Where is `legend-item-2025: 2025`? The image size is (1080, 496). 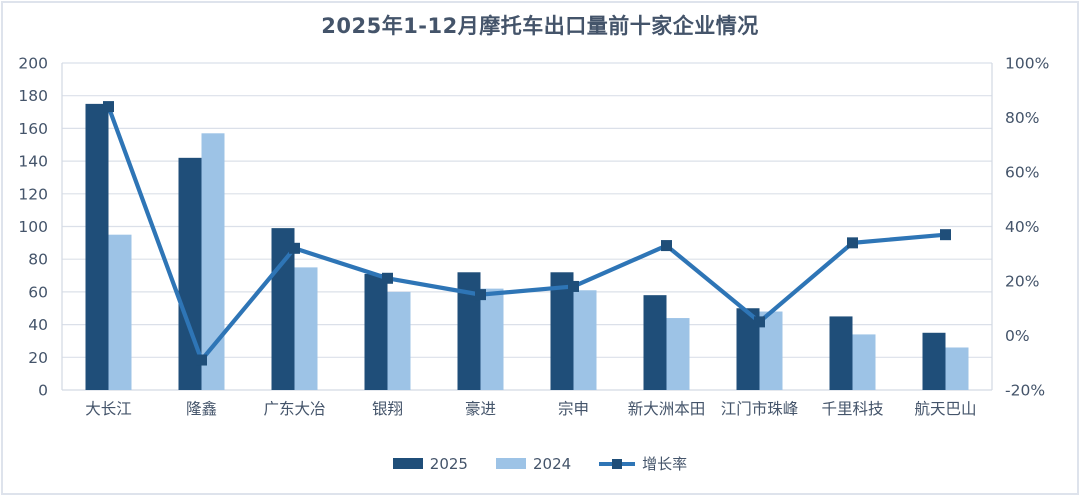
legend-item-2025: 2025 is located at coordinates (430, 463).